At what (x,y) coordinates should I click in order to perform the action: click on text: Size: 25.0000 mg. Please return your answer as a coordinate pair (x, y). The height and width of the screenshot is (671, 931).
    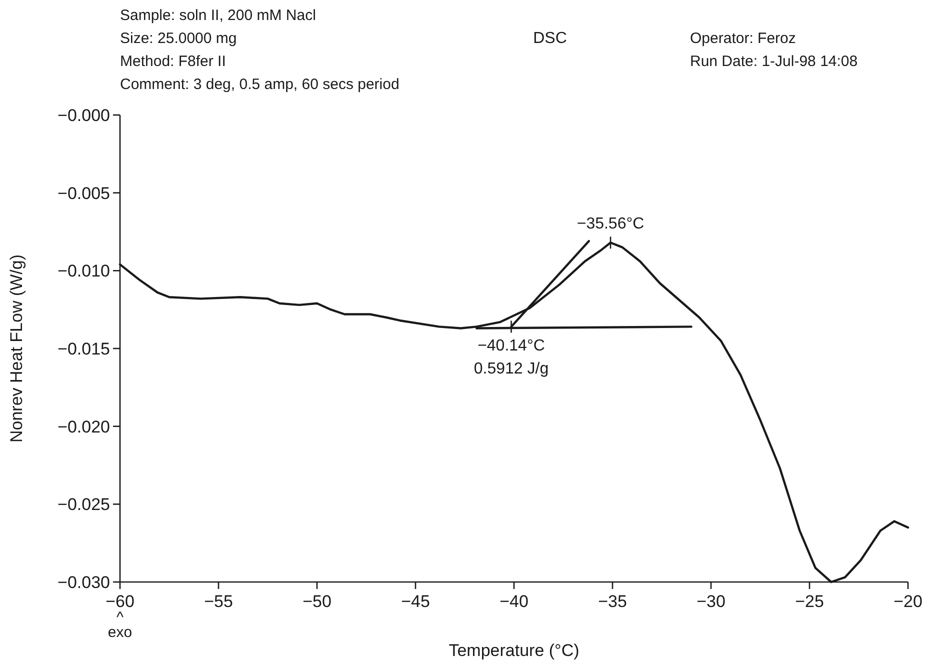
    Looking at the image, I should click on (178, 38).